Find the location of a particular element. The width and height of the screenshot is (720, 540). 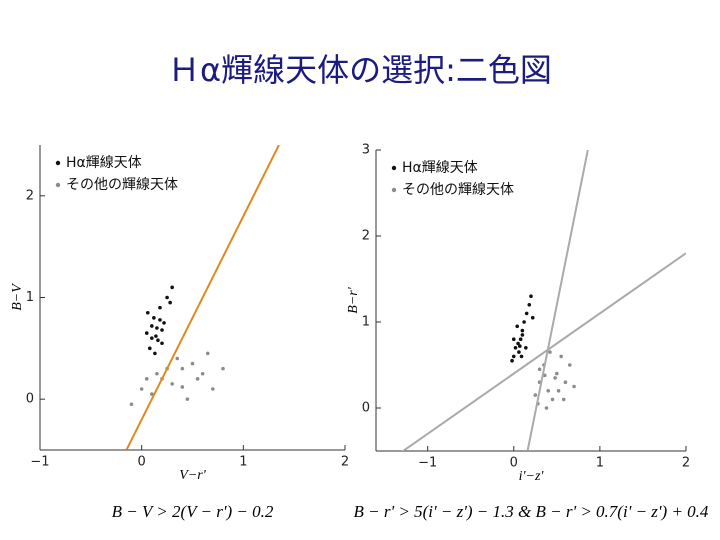

points is located at coordinates (177, 346).